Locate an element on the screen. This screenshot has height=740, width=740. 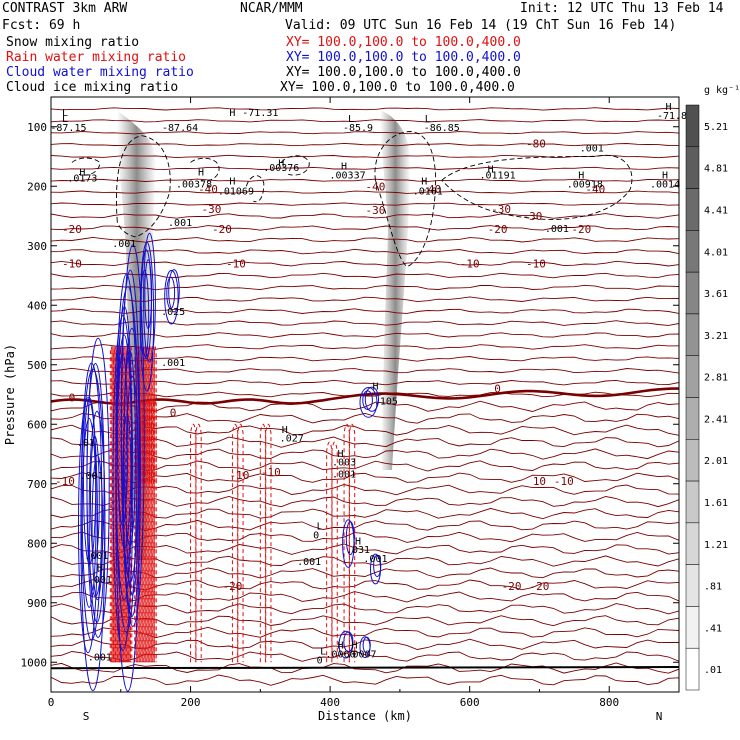
extrema-label: .0014 is located at coordinates (665, 184).